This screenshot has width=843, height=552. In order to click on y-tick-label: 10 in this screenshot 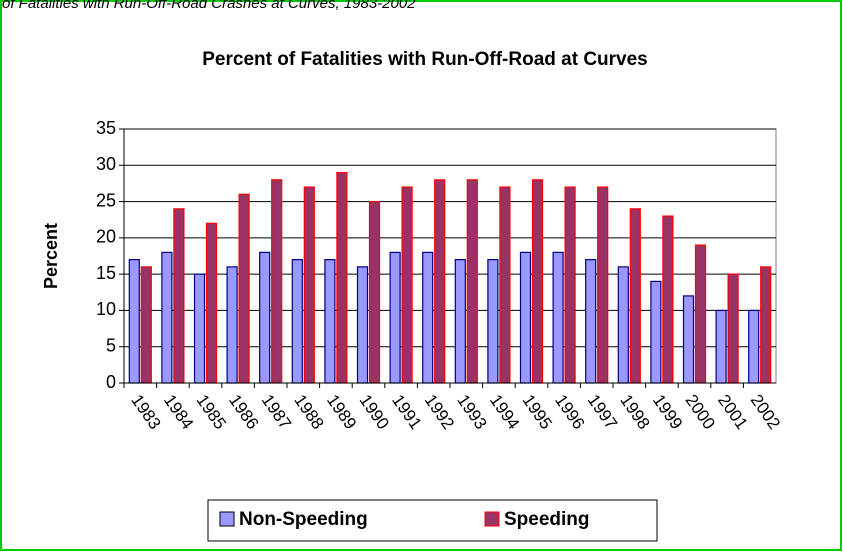, I will do `click(106, 309)`.